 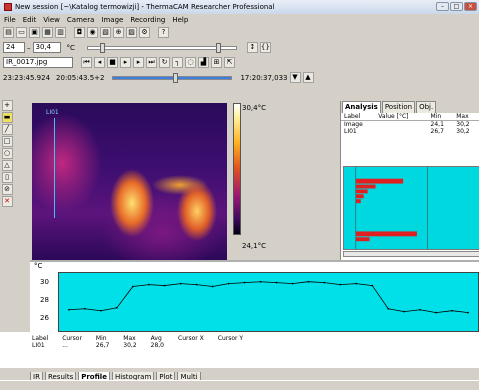 I want to click on ytick-label: 30, so click(x=44, y=282).